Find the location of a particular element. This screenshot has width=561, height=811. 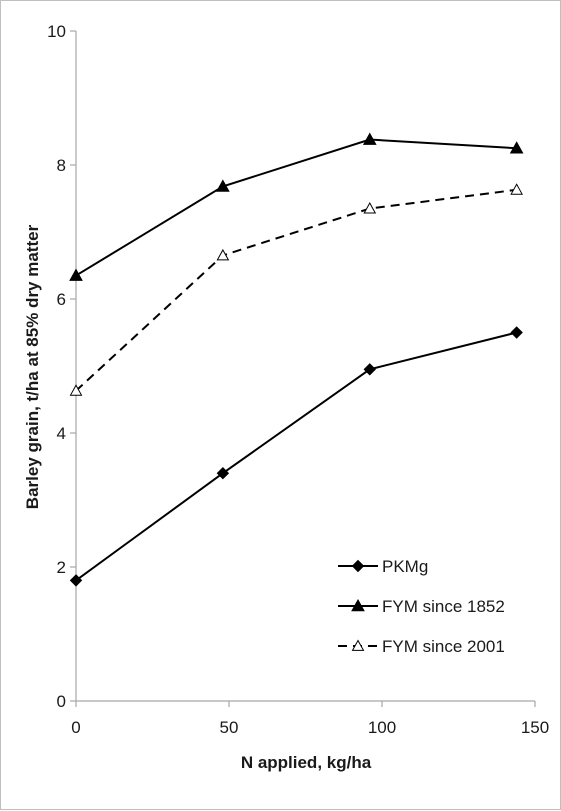

x-tick-label: 0 is located at coordinates (75, 727).